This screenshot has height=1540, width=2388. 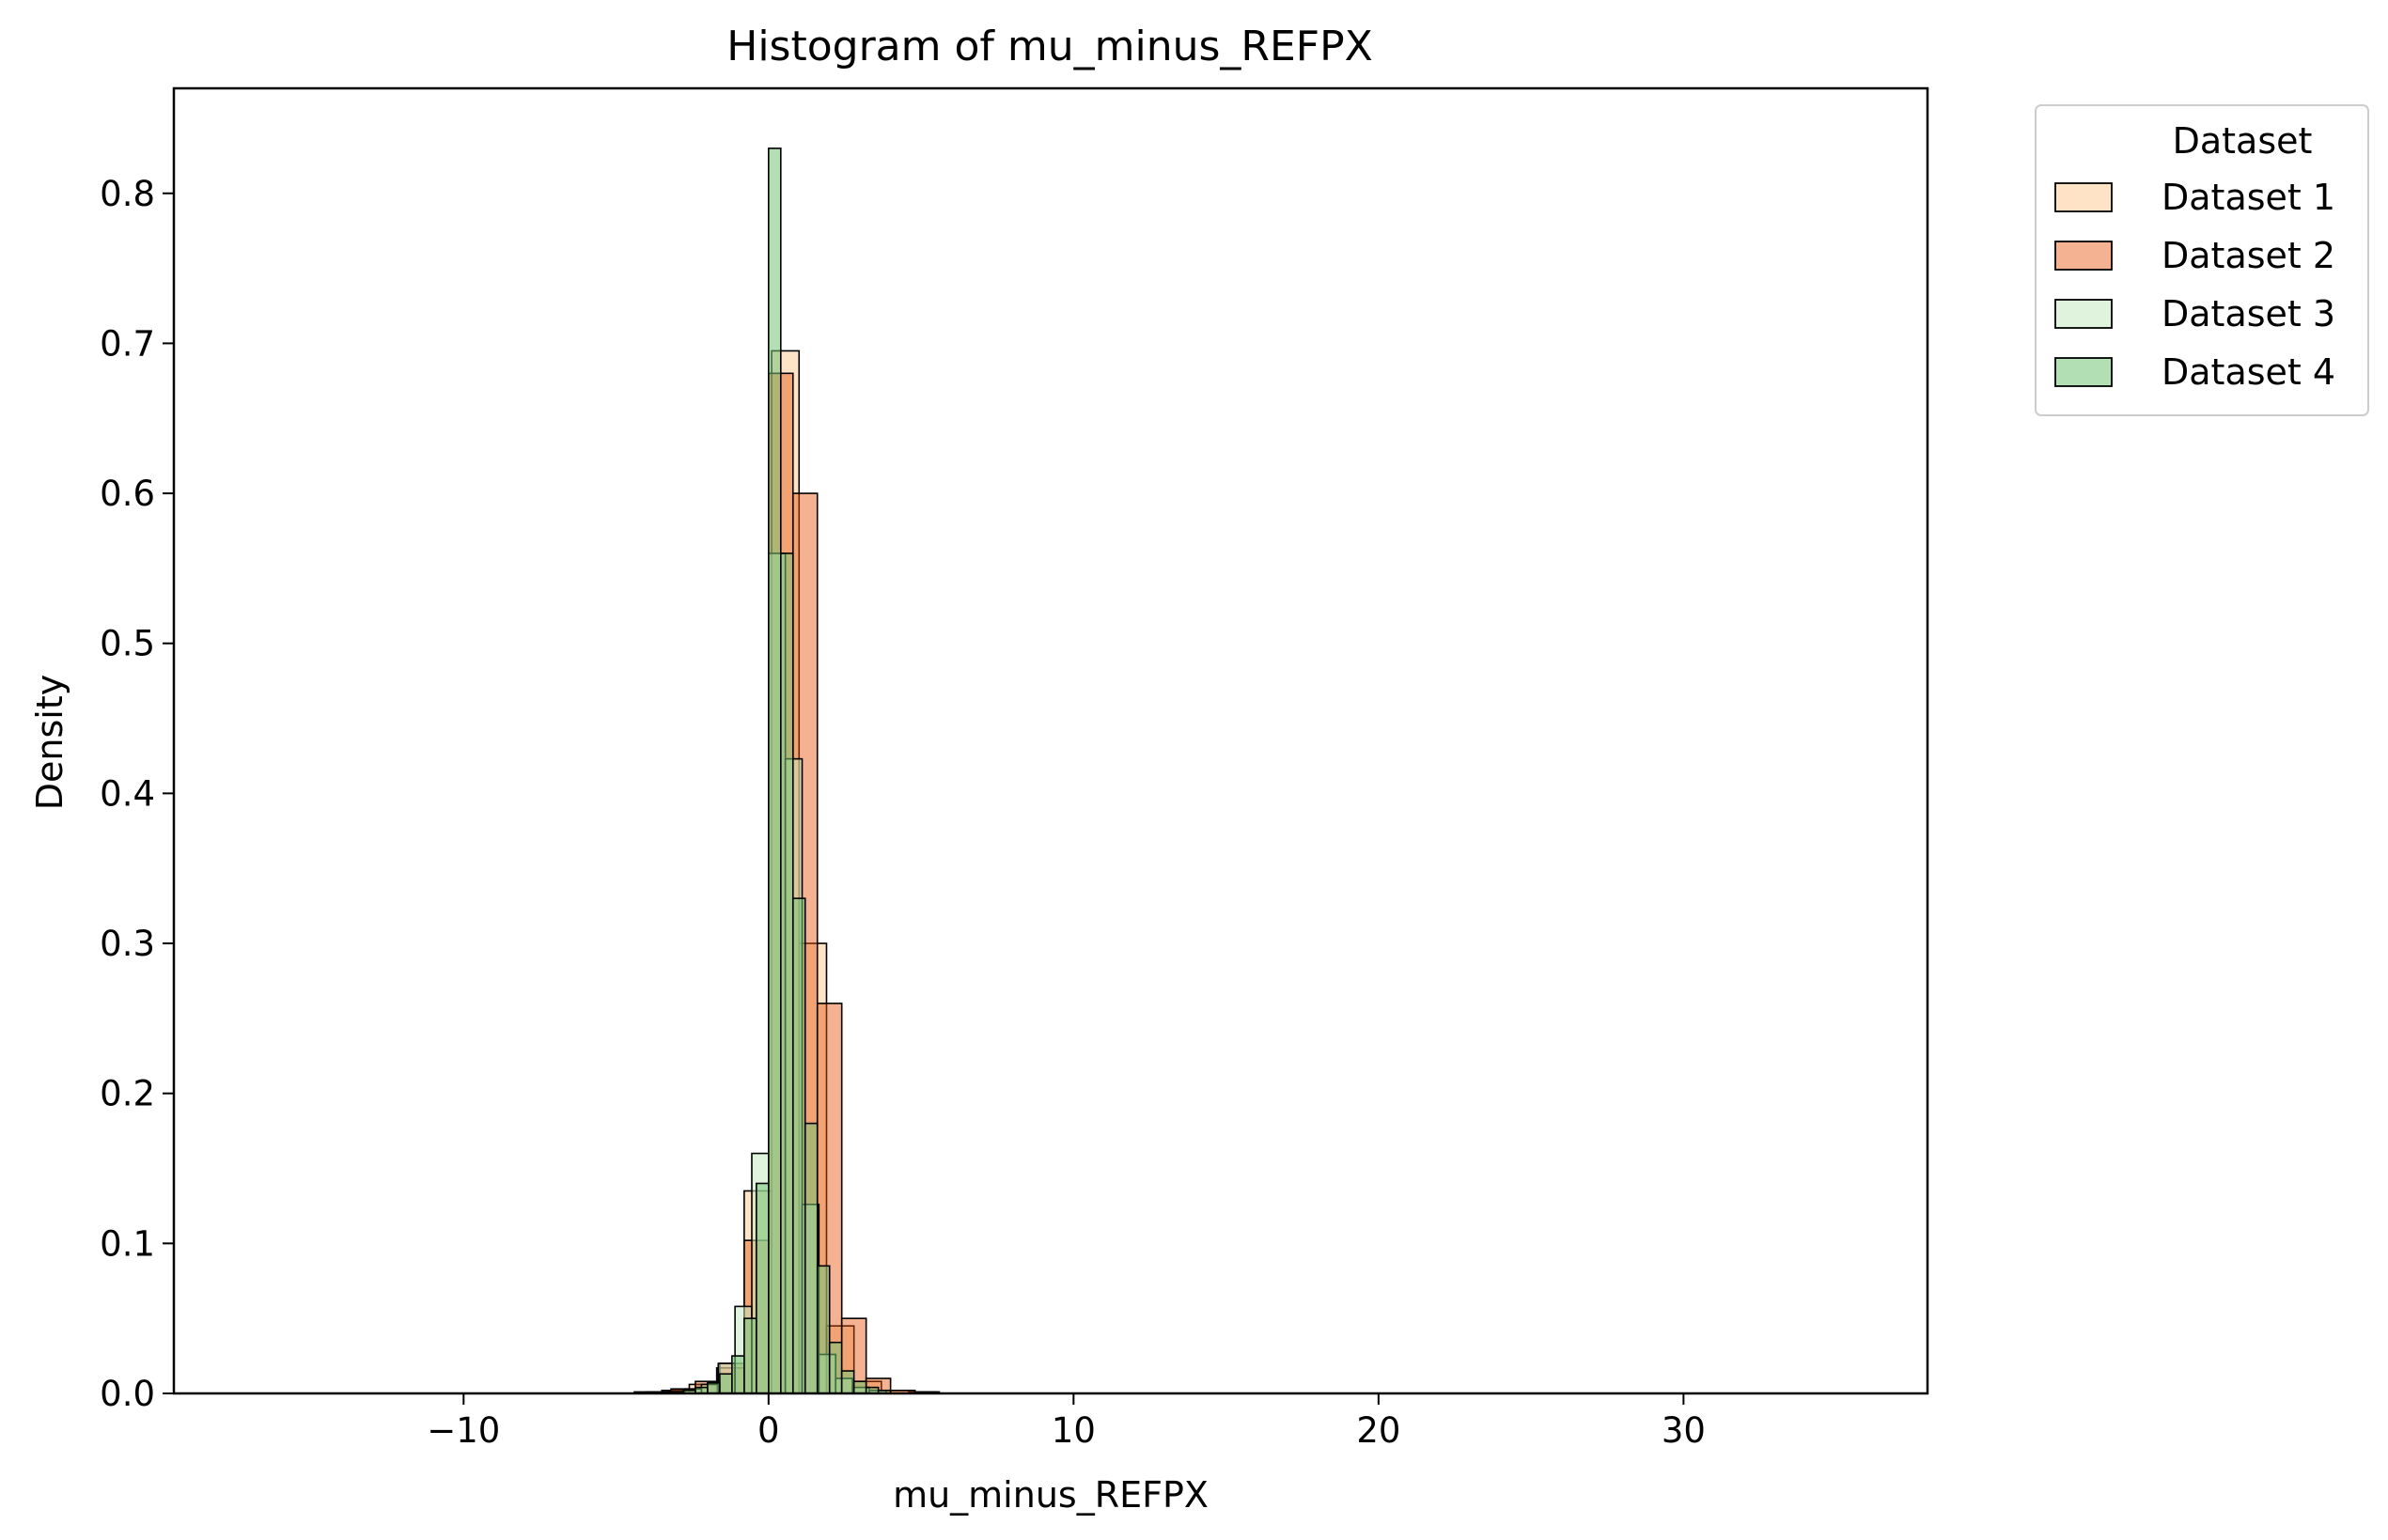 What do you see at coordinates (2248, 255) in the screenshot?
I see `legend-label: Dataset 2` at bounding box center [2248, 255].